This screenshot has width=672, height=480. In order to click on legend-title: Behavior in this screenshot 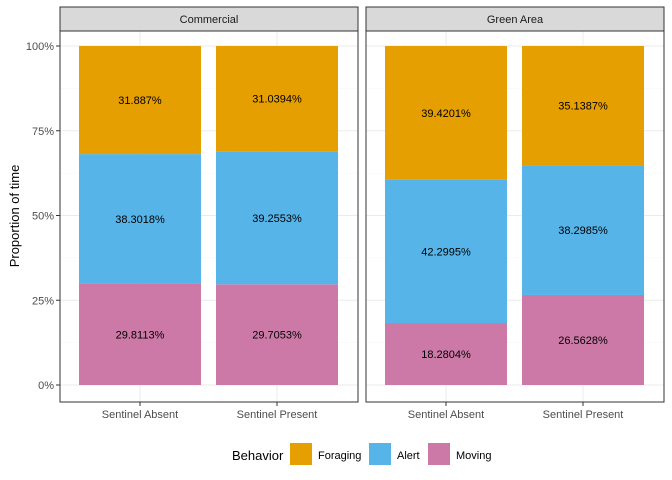, I will do `click(258, 455)`.